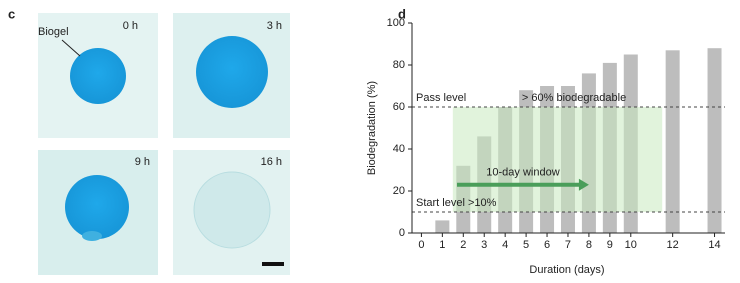 Image resolution: width=740 pixels, height=283 pixels. What do you see at coordinates (574, 98) in the screenshot?
I see `annotation: > 60% biodegradable` at bounding box center [574, 98].